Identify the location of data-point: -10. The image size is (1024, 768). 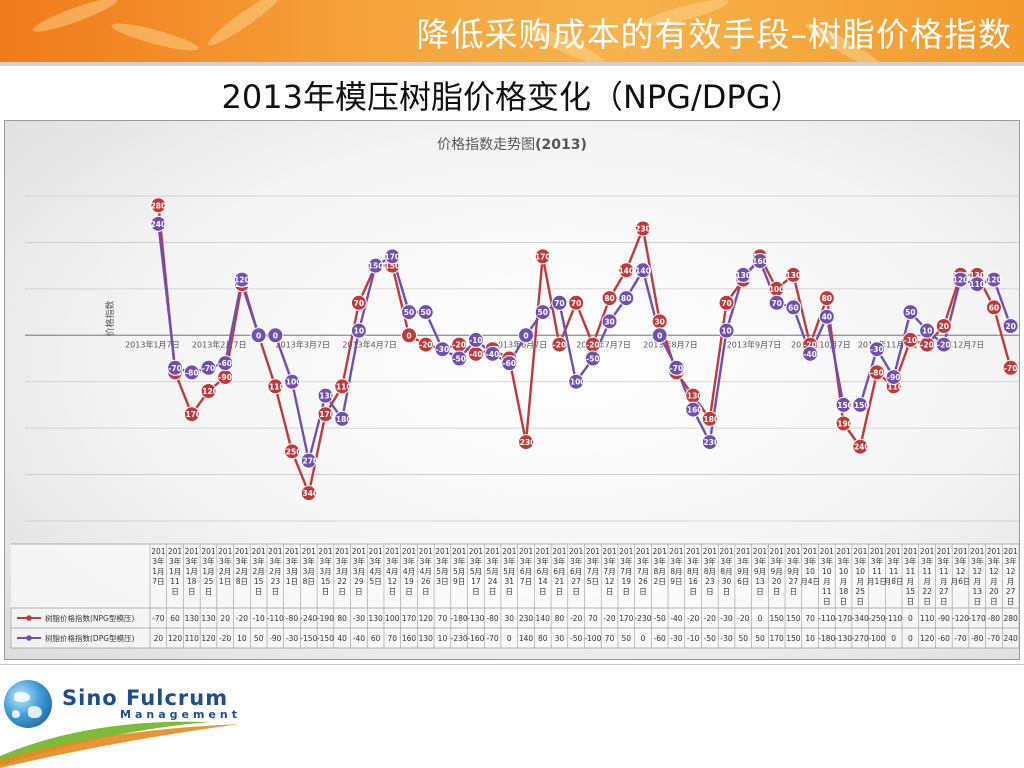
(475, 339).